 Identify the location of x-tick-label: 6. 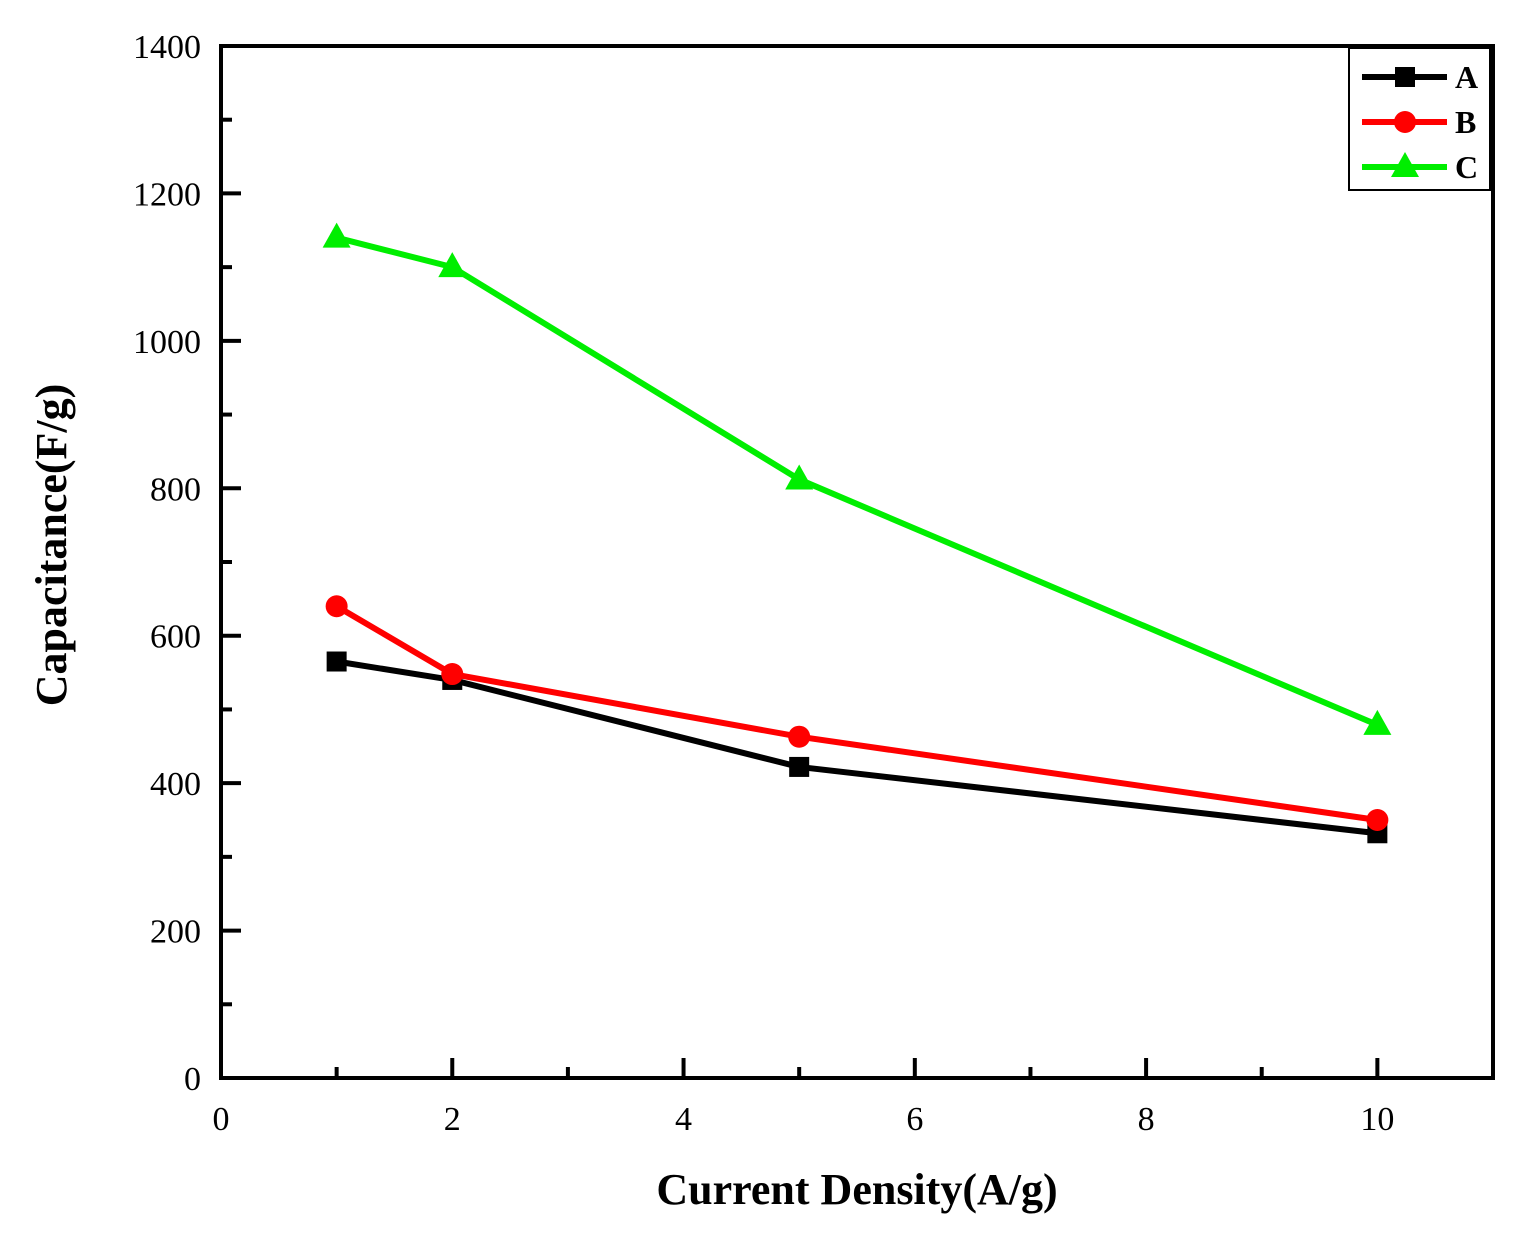
(914, 1119).